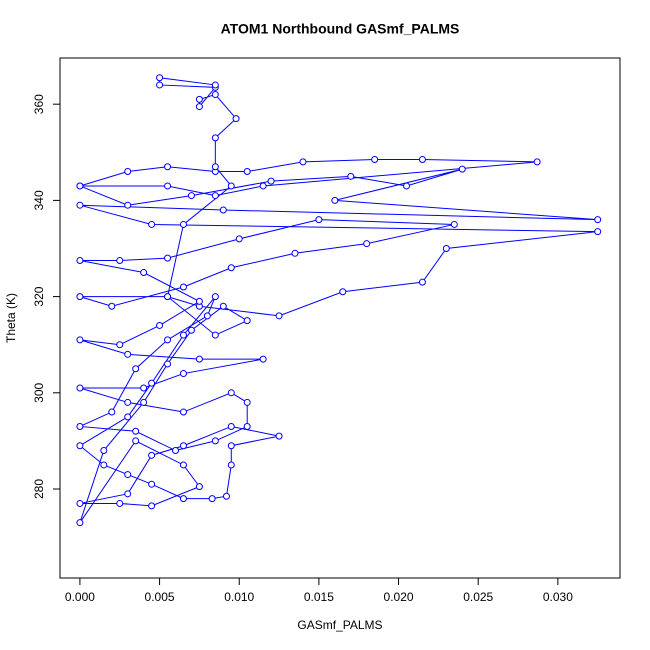 The width and height of the screenshot is (650, 650). I want to click on x-tick-label: 0.030, so click(558, 597).